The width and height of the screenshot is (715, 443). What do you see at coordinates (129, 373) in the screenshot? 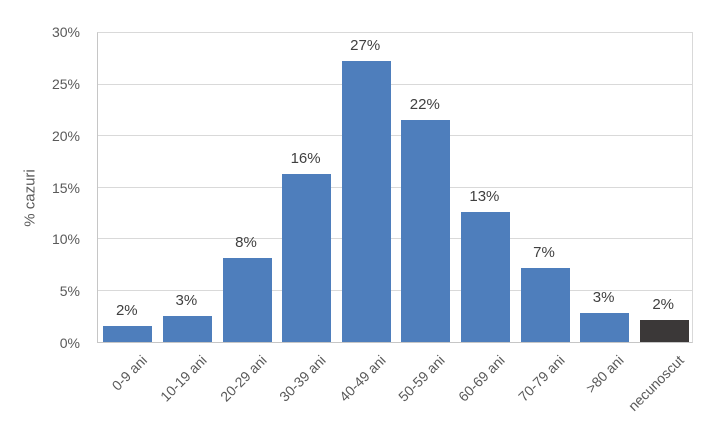
I see `x-tick-label: 0-9 ani` at bounding box center [129, 373].